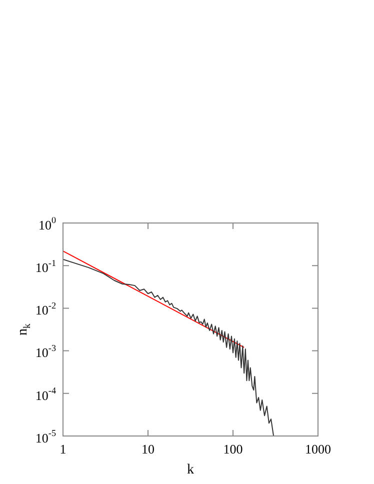 Image resolution: width=374 pixels, height=484 pixels. What do you see at coordinates (233, 448) in the screenshot?
I see `x-tick-label: 100` at bounding box center [233, 448].